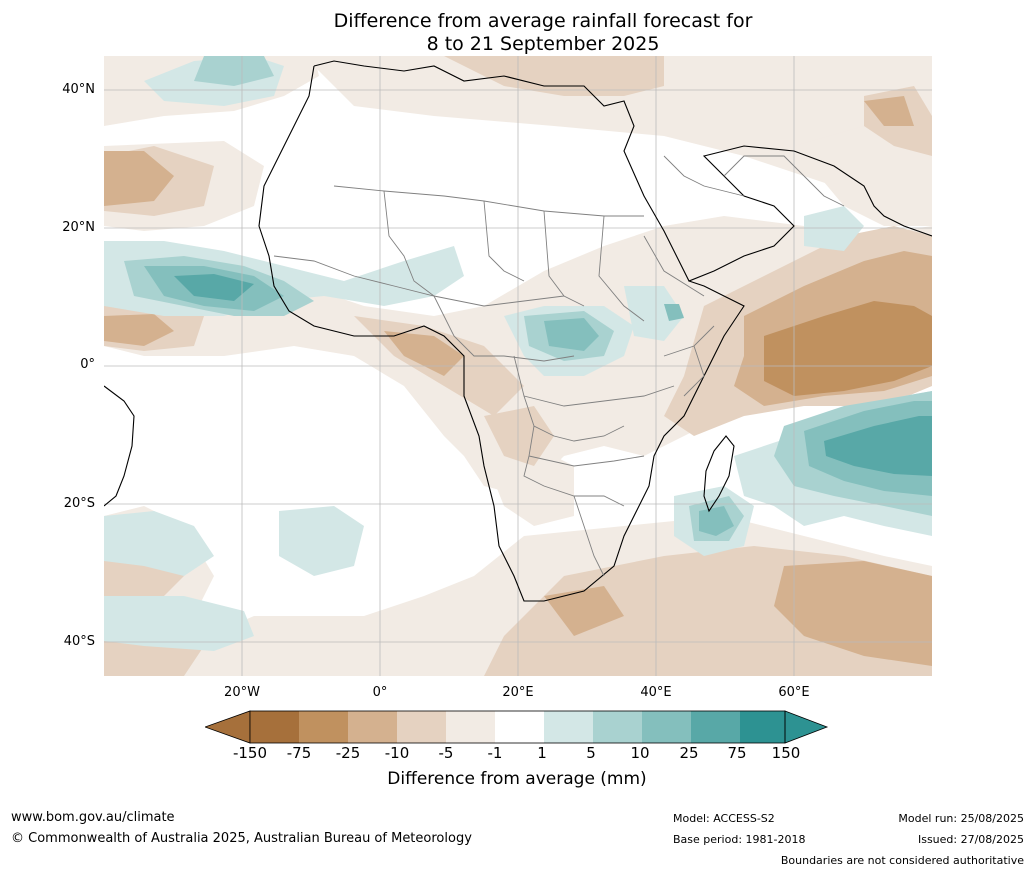  Describe the element at coordinates (848, 348) in the screenshot. I see `dry-anomaly-very-strong` at that location.